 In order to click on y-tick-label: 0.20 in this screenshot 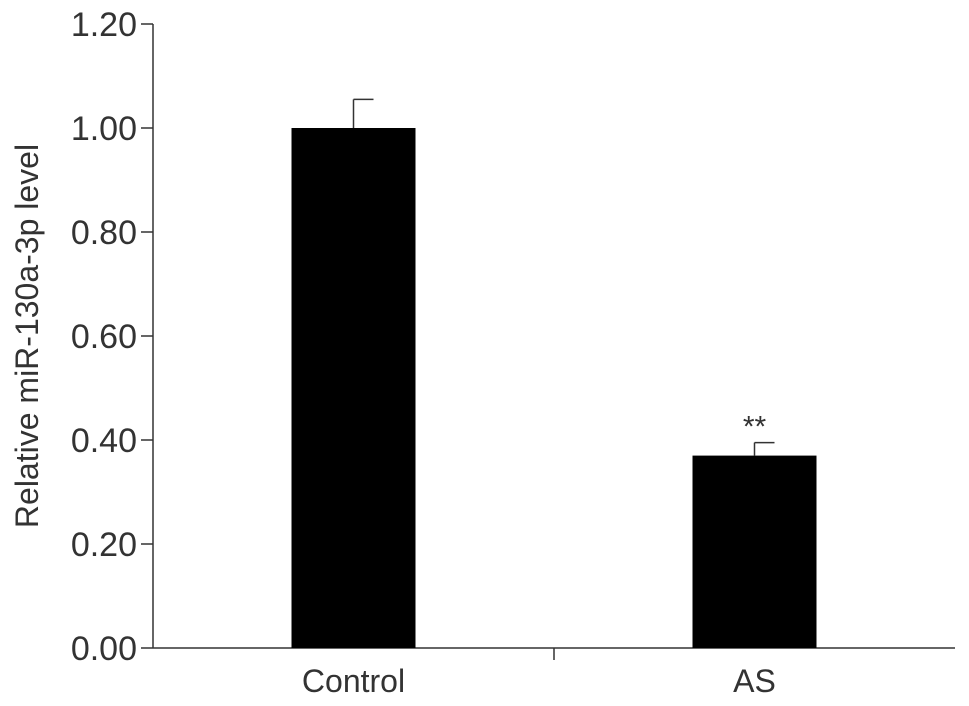, I will do `click(104, 545)`.